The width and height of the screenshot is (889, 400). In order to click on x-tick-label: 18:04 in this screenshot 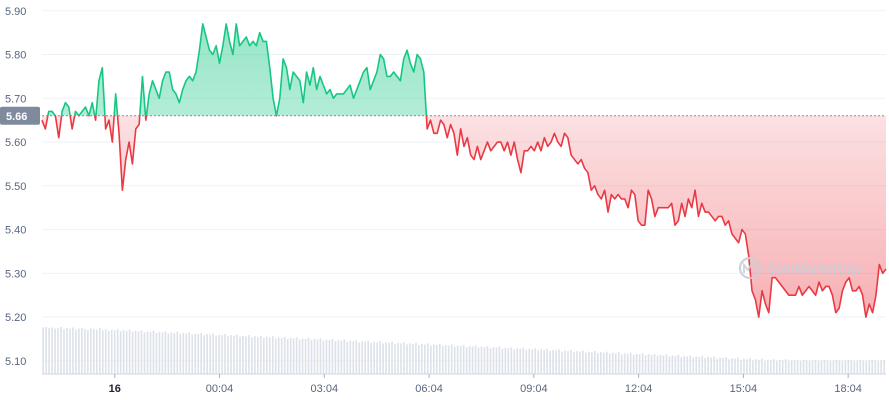, I will do `click(848, 389)`.